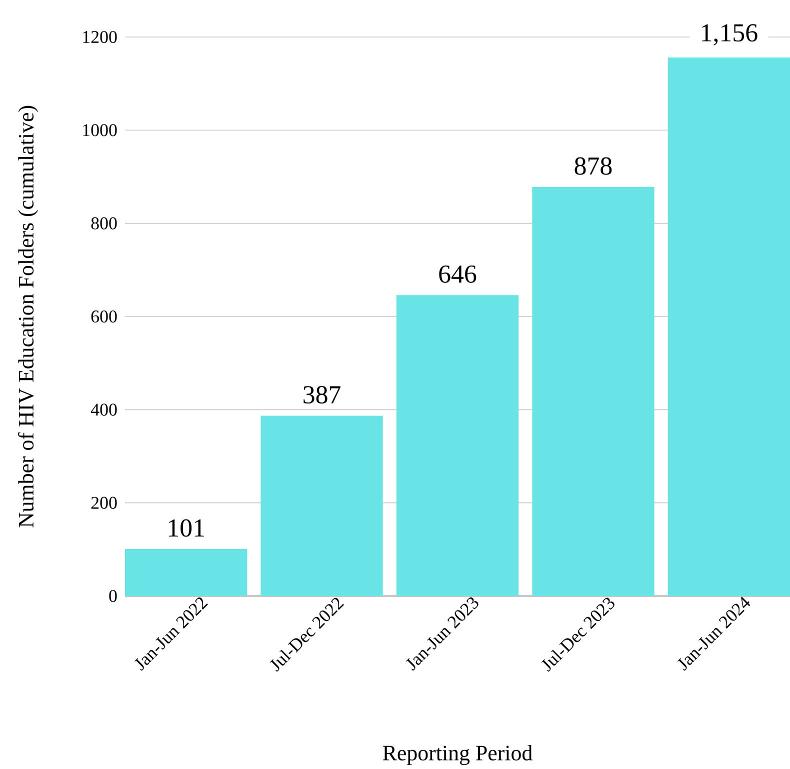 This screenshot has height=769, width=790. I want to click on y-tick-label: 400, so click(103, 410).